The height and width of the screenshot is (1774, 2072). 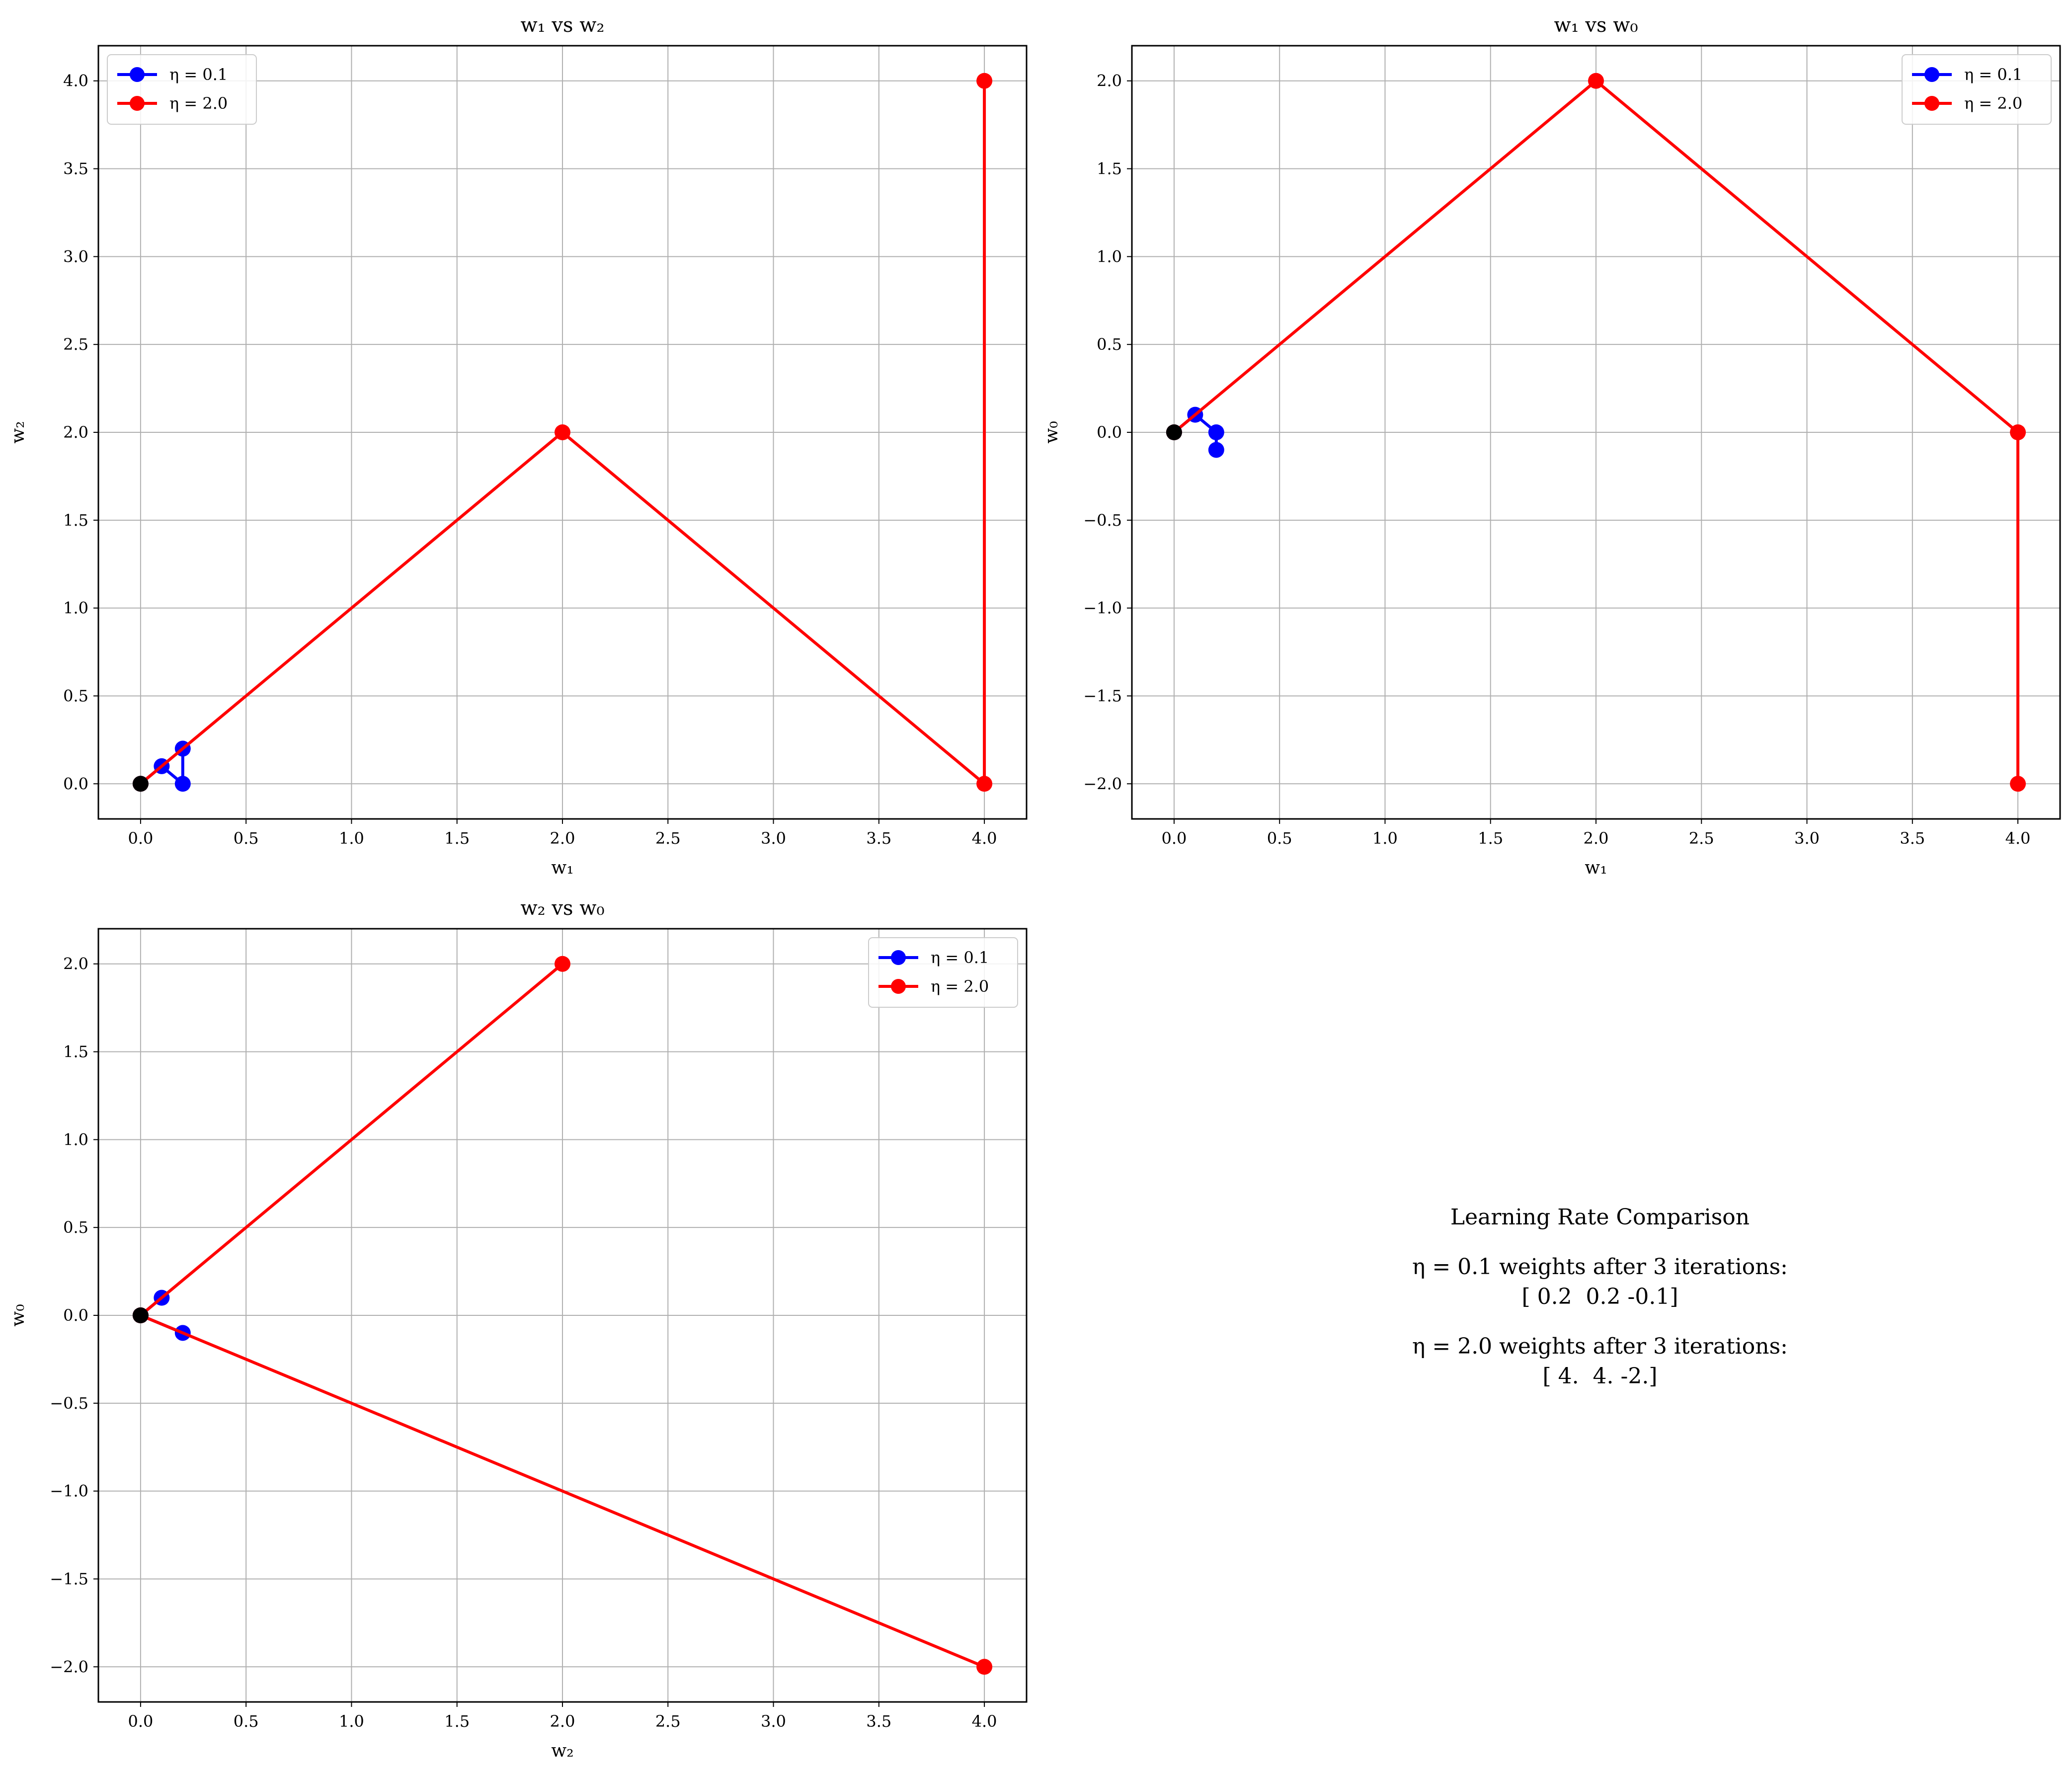 I want to click on y-tick-label: −1.5, so click(x=69, y=1579).